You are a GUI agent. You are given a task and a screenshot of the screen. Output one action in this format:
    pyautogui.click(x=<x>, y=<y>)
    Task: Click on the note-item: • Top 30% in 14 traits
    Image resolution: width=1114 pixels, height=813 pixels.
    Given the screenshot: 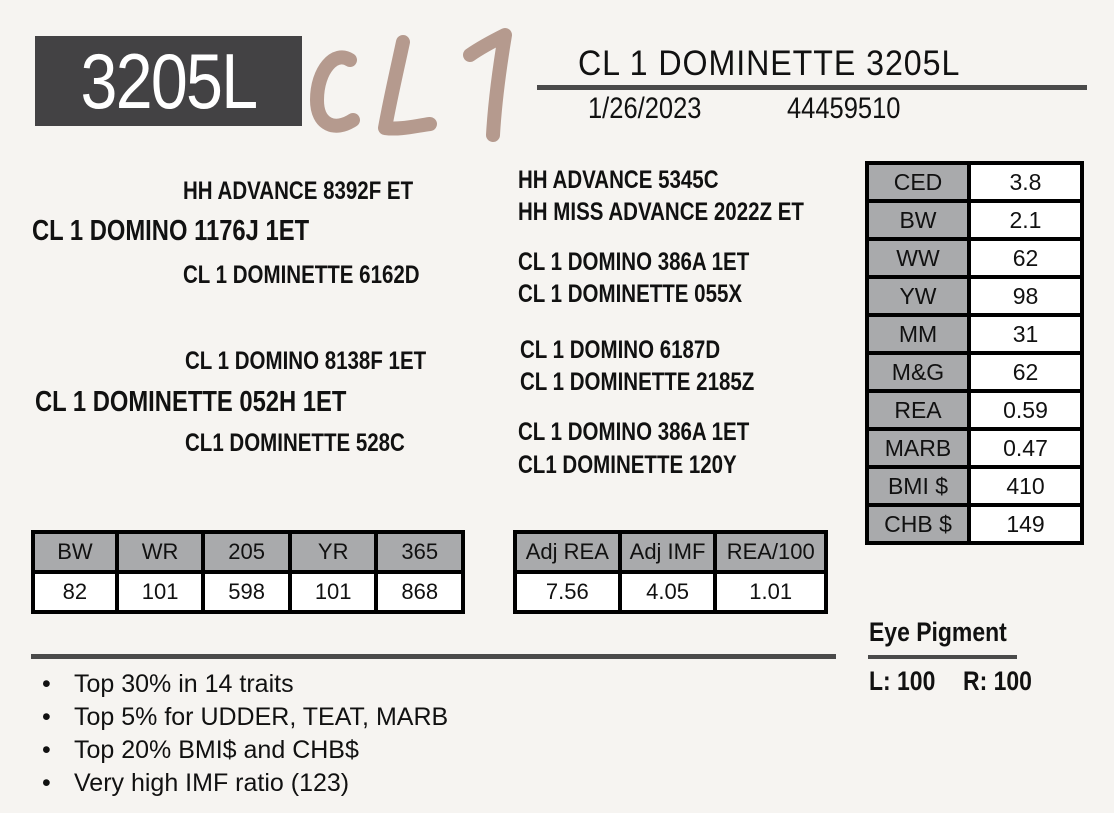 What is the action you would take?
    pyautogui.click(x=168, y=684)
    